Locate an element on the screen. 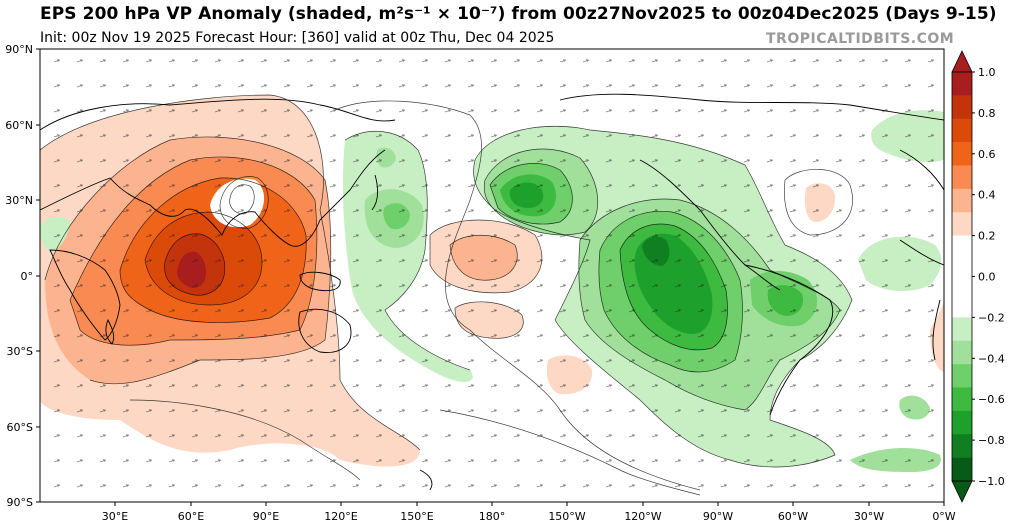 The height and width of the screenshot is (527, 1024). lat-label-30n: 30°N is located at coordinates (19, 200).